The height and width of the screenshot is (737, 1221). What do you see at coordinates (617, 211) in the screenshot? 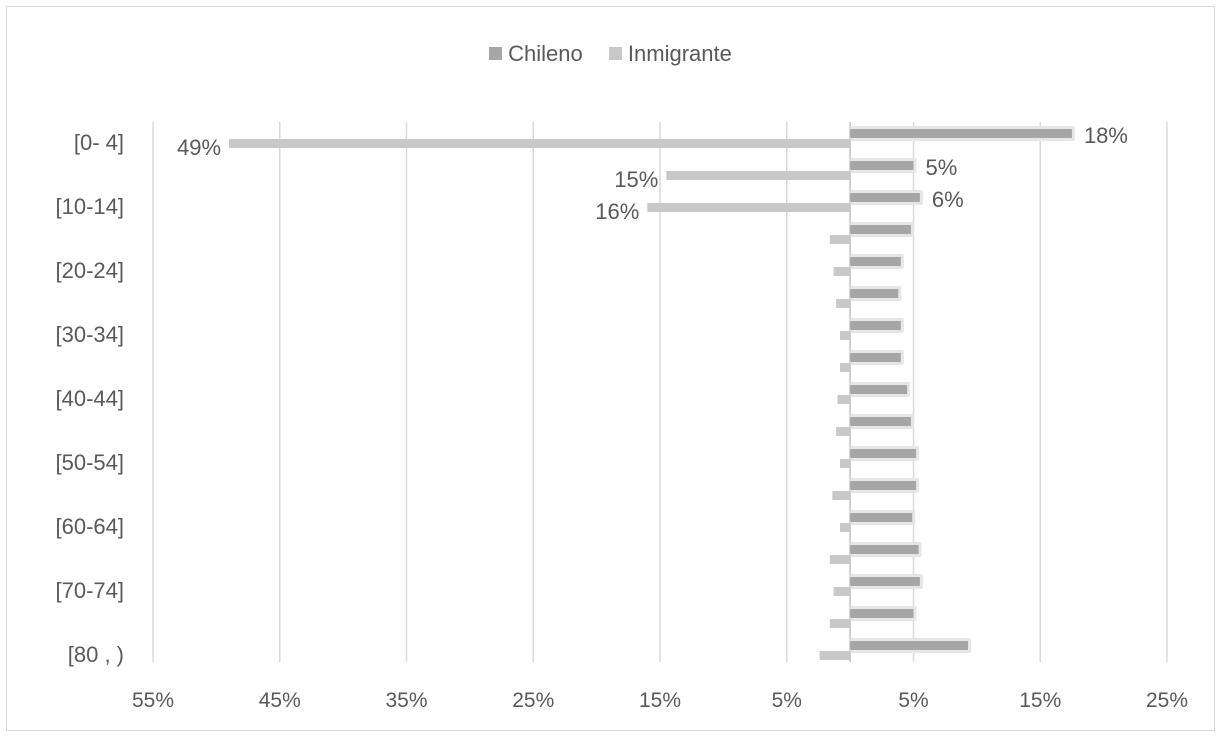
I see `data-label-inmigrante: 16%` at bounding box center [617, 211].